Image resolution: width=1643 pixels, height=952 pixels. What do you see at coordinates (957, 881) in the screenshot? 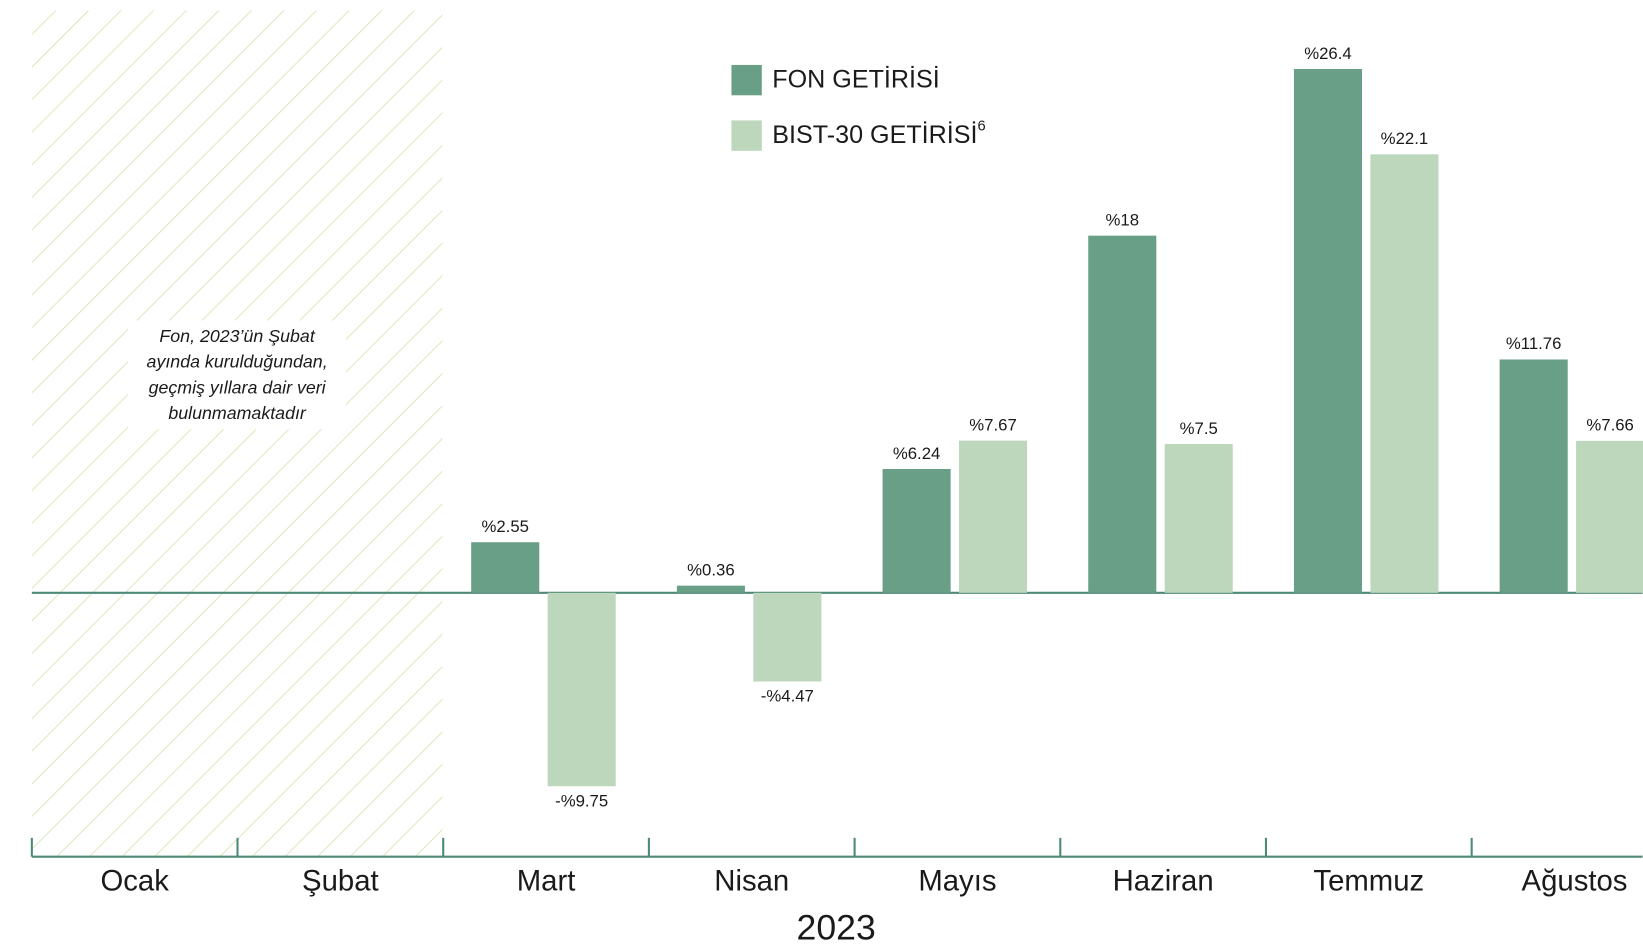
I see `x-tick-label: Mayıs` at bounding box center [957, 881].